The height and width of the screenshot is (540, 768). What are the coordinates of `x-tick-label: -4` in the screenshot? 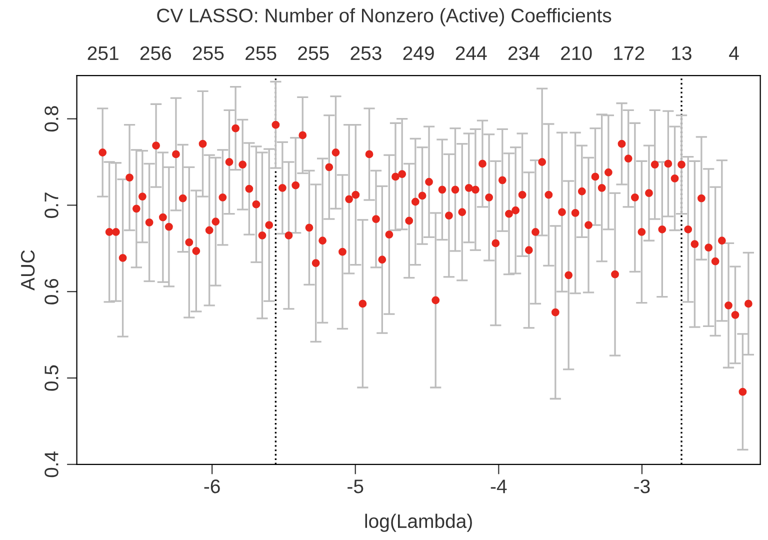 It's located at (498, 487).